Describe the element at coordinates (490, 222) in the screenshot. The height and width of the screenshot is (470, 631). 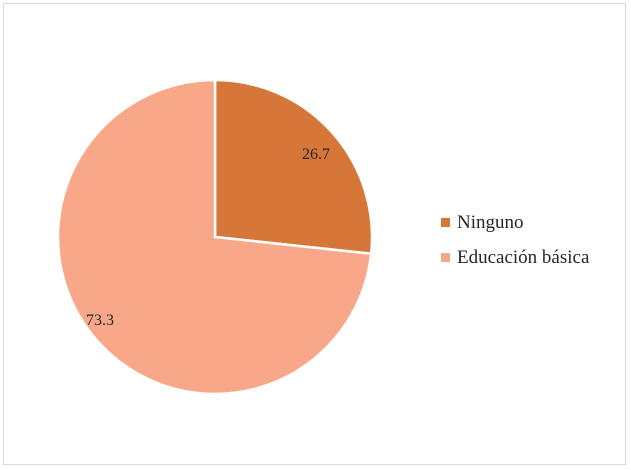
I see `legend-label-ninguno: Ninguno` at that location.